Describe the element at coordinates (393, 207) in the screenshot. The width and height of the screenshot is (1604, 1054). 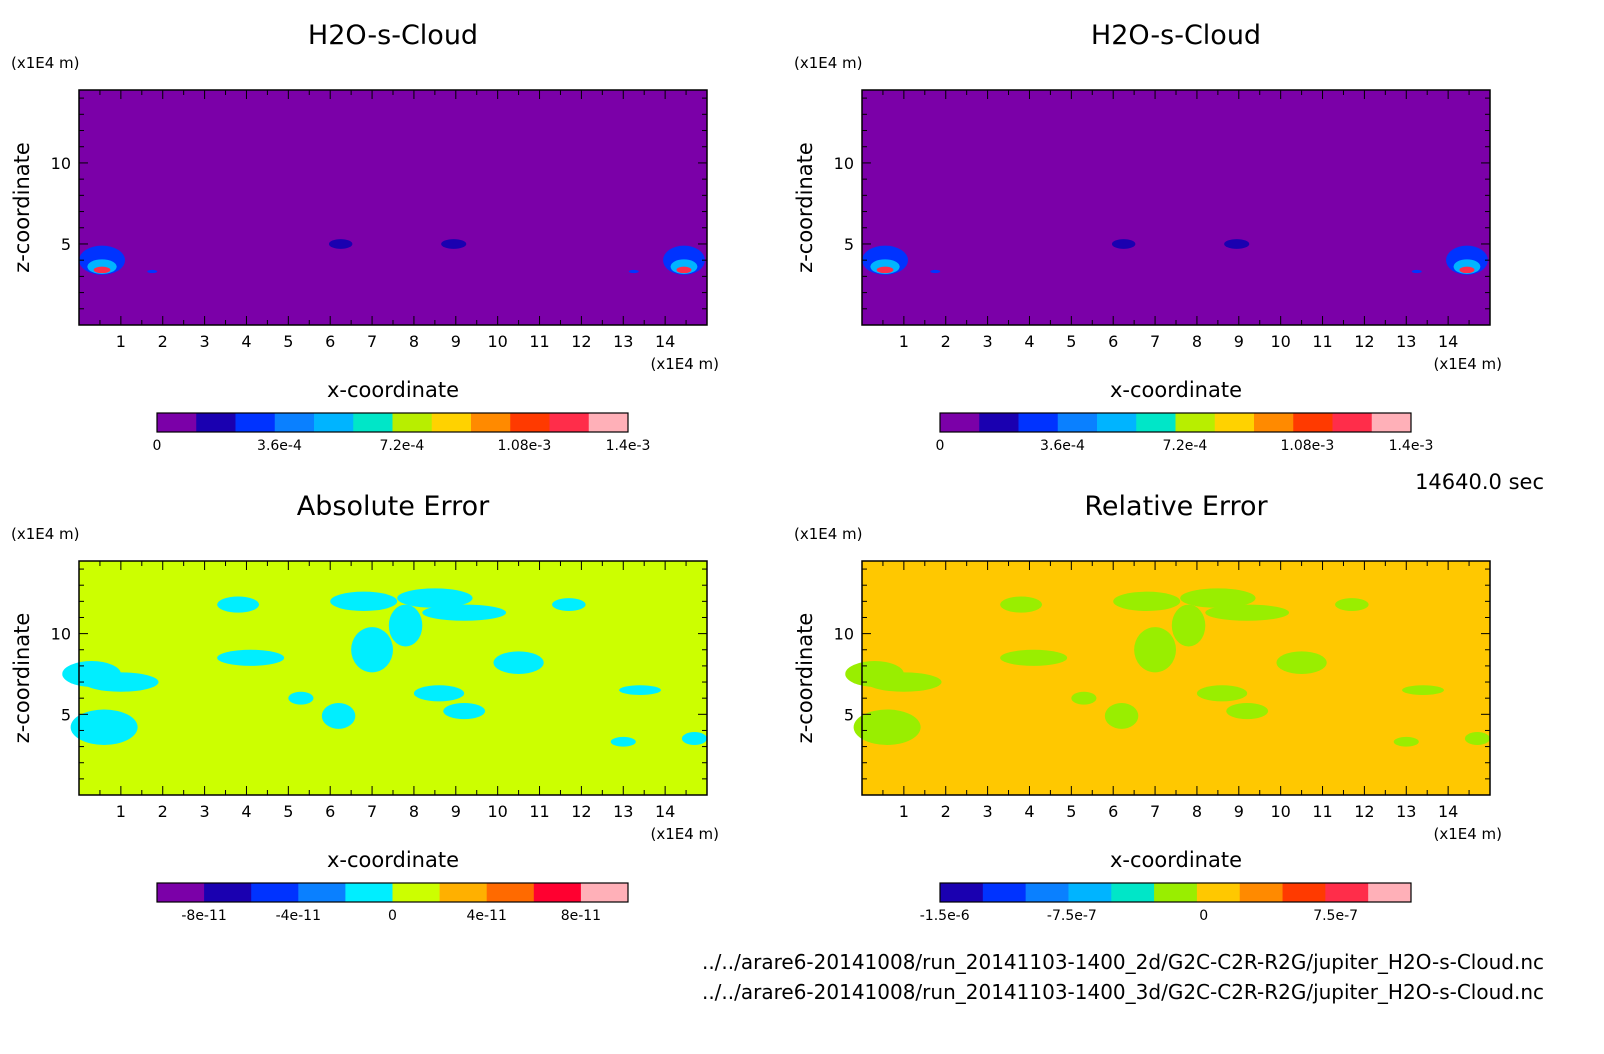
I see `plot-area` at that location.